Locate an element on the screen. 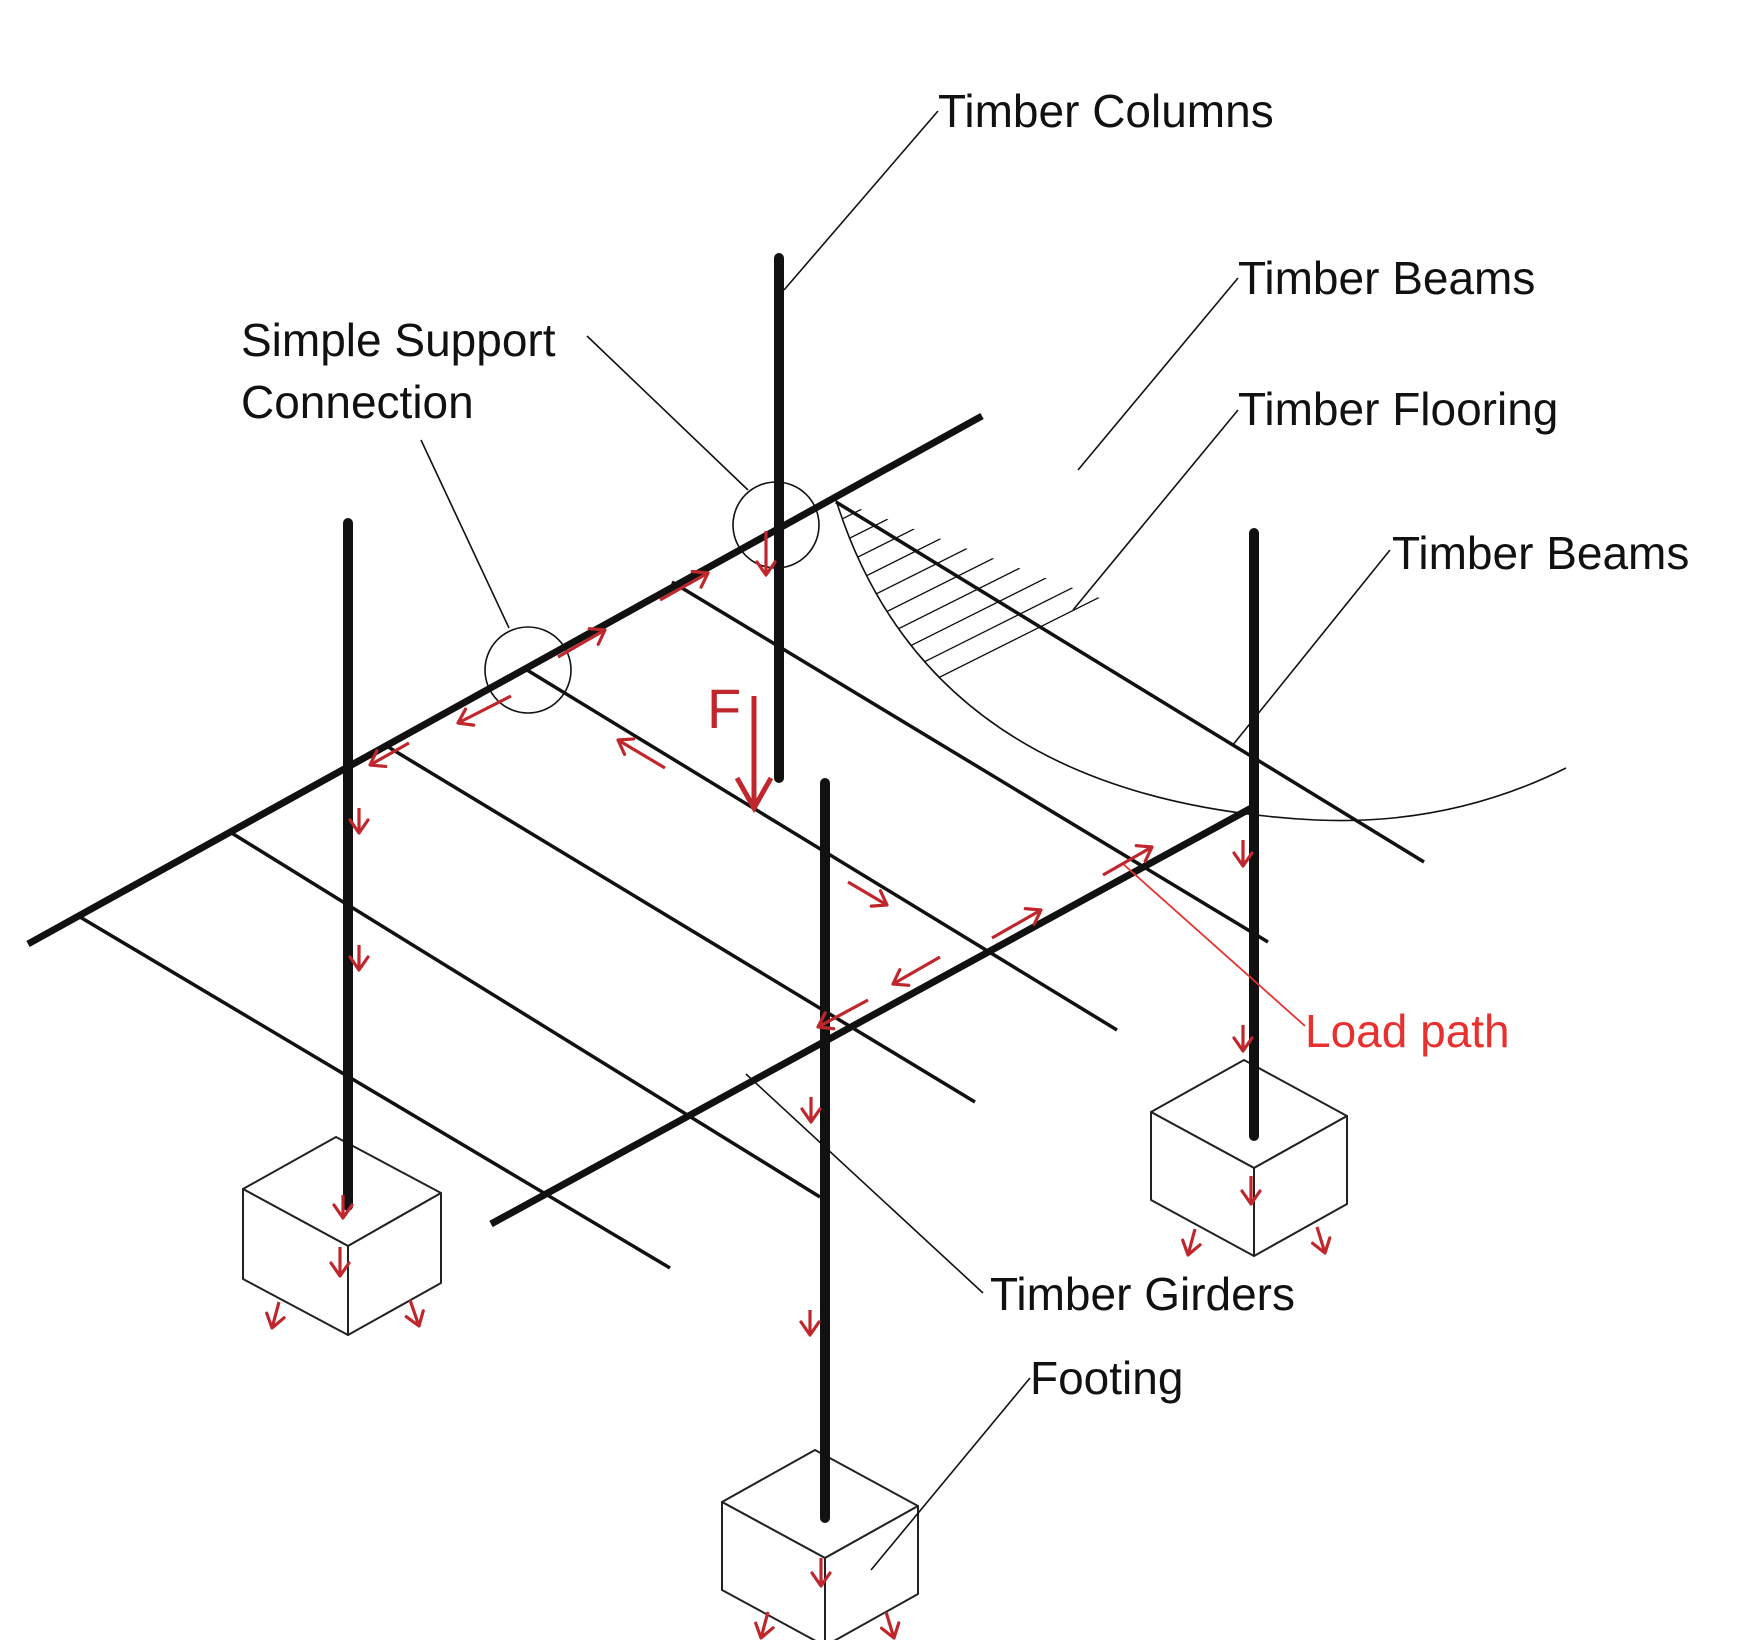 The width and height of the screenshot is (1742, 1640). label-timber-beams-right: Timber Beams is located at coordinates (1540, 553).